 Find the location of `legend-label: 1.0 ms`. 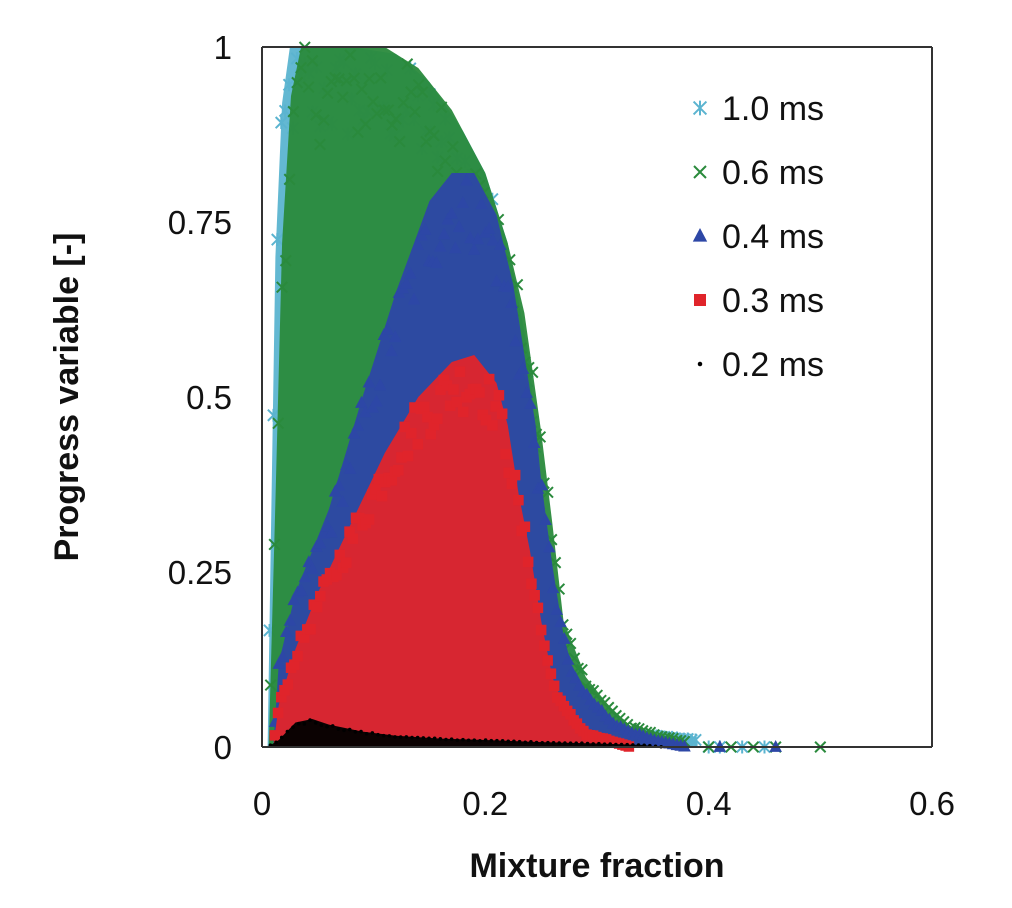

legend-label: 1.0 ms is located at coordinates (773, 109).